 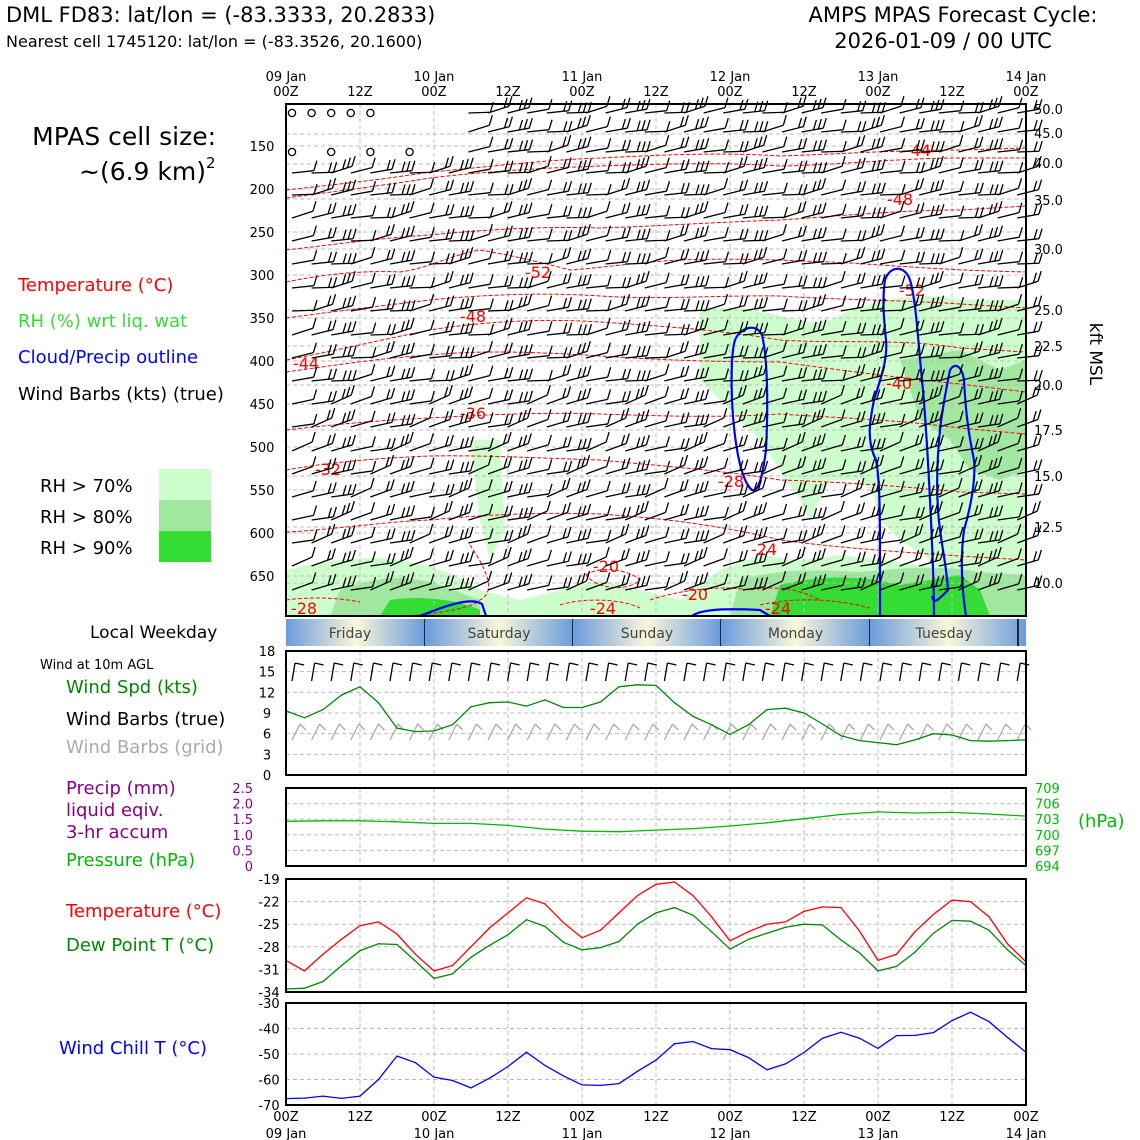 I want to click on precip-tick: 2.0, so click(x=242, y=805).